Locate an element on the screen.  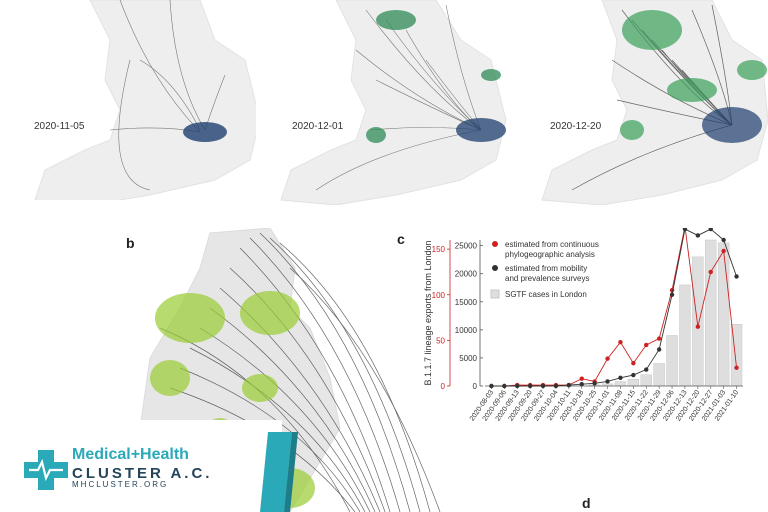
map-date-3: 2020-12-20 is located at coordinates (576, 126).